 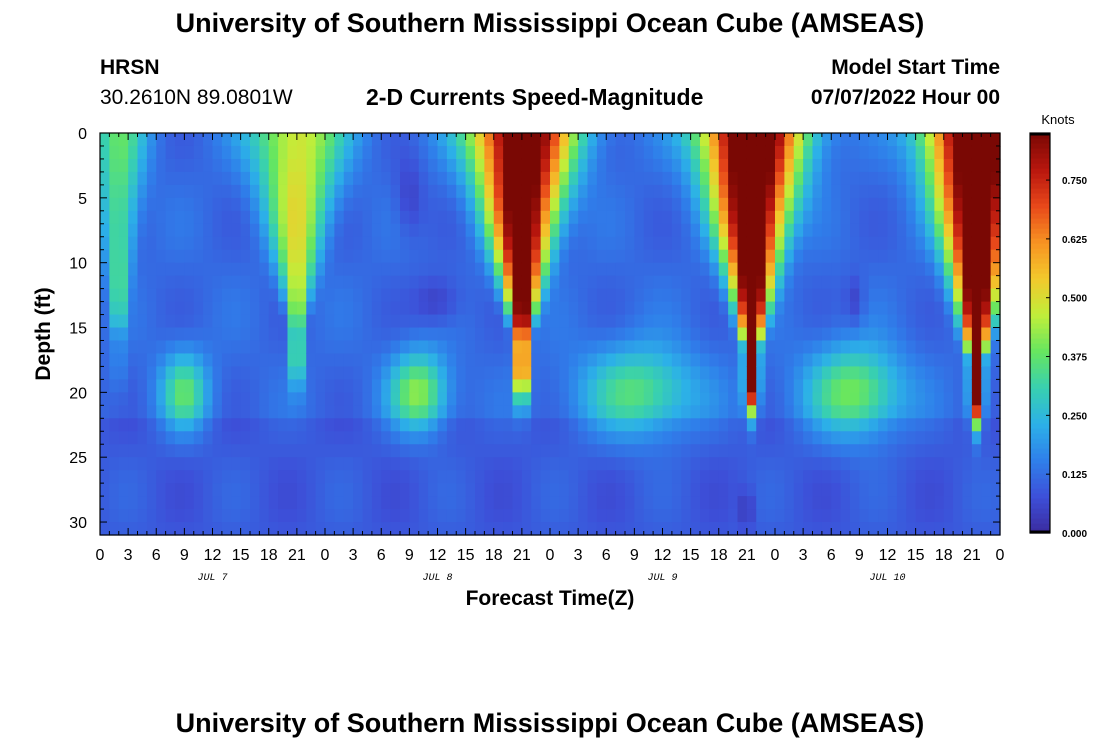 What do you see at coordinates (325, 555) in the screenshot?
I see `x-tick-label: 0` at bounding box center [325, 555].